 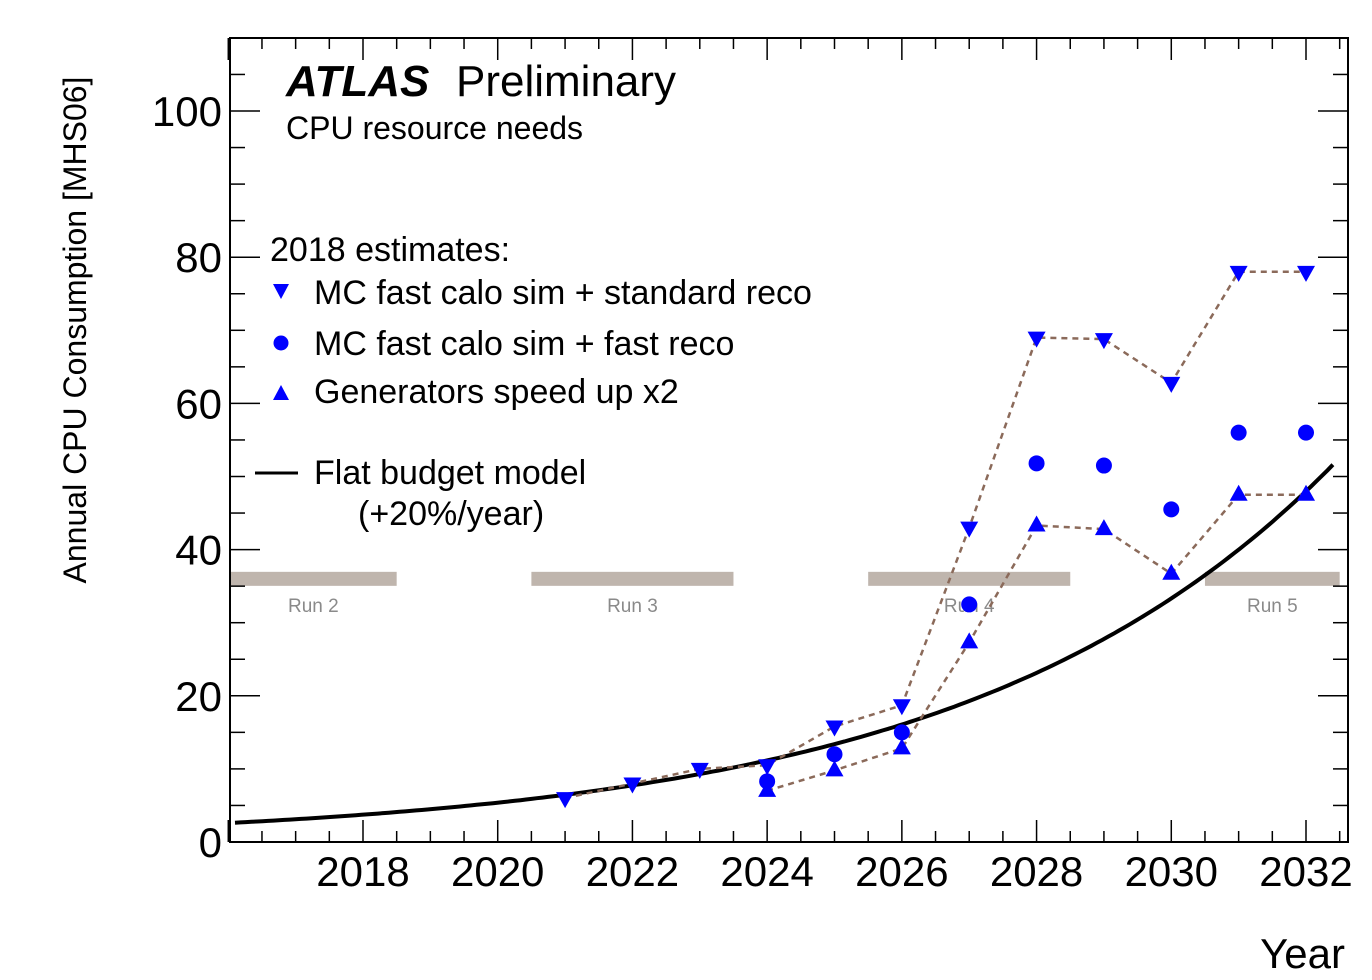 I want to click on y-tick-label: 20, so click(x=198, y=696).